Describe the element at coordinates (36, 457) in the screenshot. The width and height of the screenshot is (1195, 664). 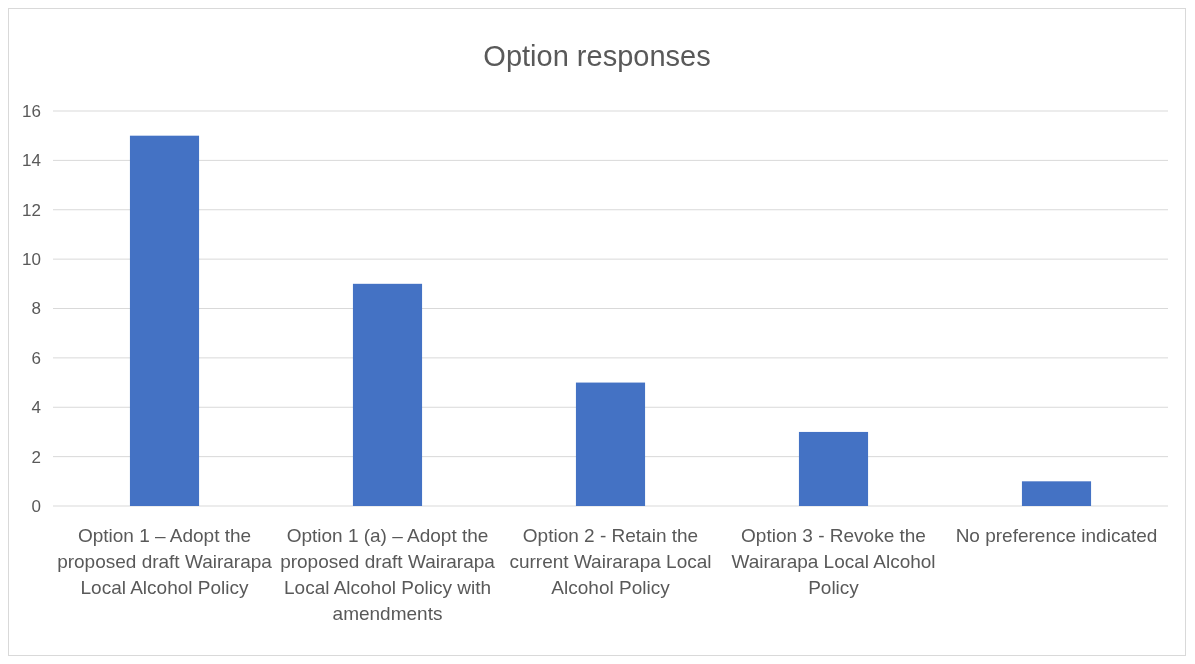
I see `y-tick-label: 2` at that location.